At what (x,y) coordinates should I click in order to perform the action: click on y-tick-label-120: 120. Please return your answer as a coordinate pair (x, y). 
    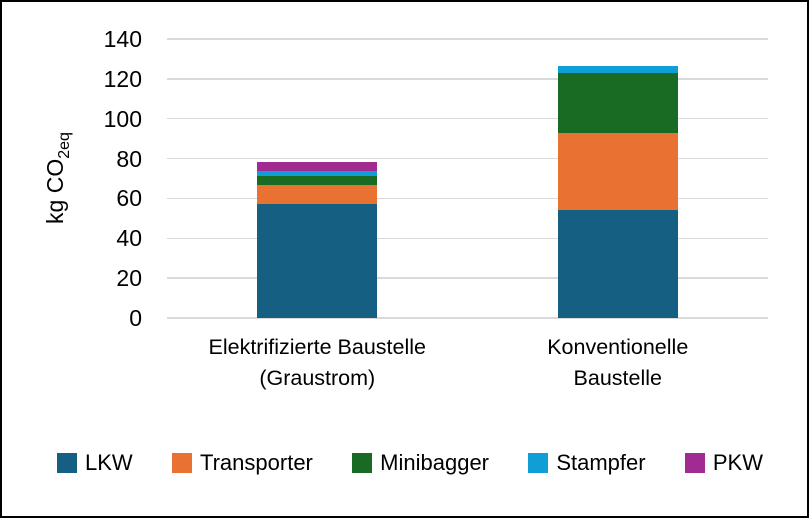
    Looking at the image, I should click on (122, 78).